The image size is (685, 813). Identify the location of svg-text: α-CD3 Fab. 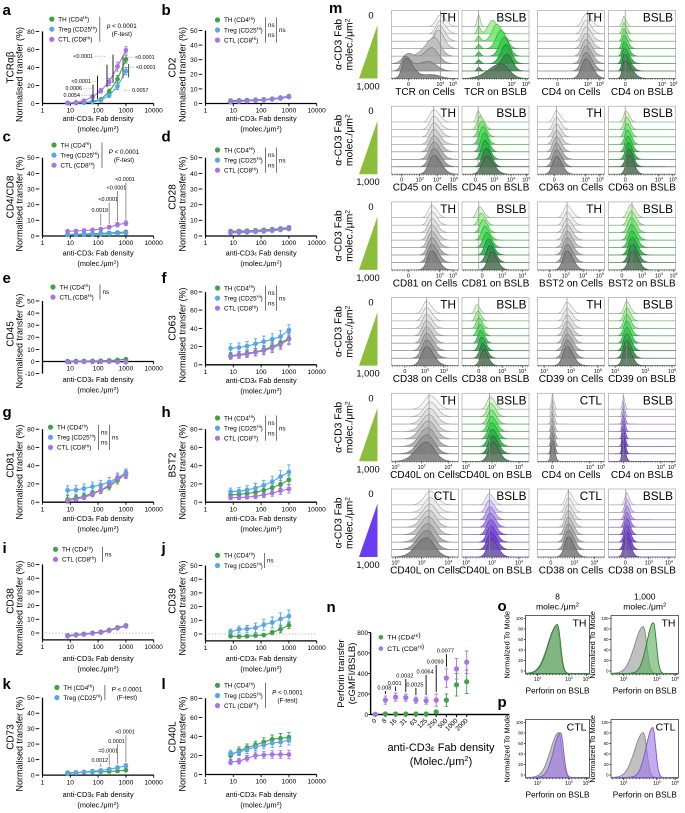
(339, 427).